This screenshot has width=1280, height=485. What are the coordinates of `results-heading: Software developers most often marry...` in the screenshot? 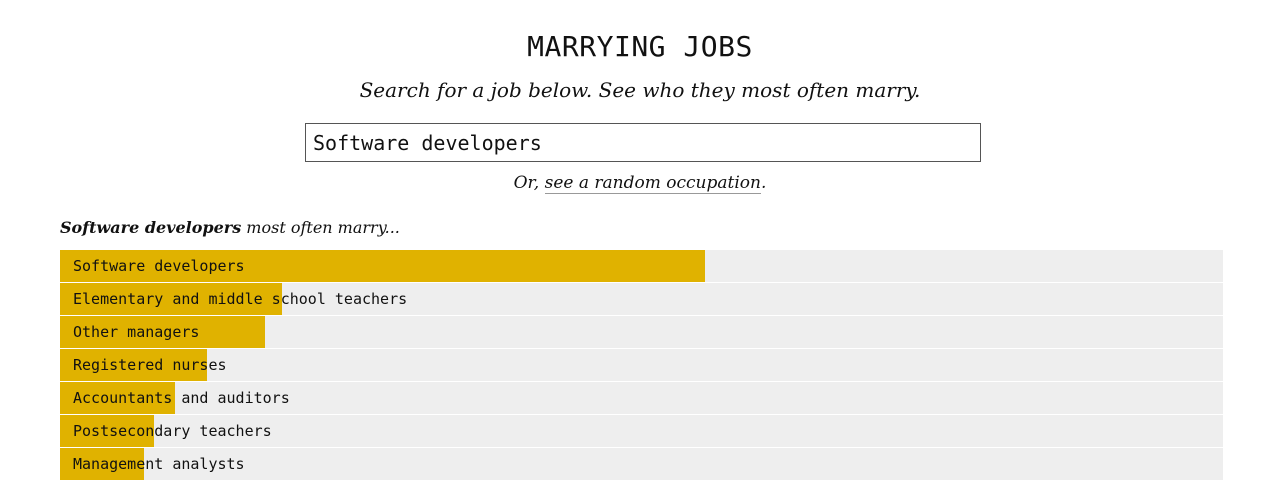 It's located at (230, 227).